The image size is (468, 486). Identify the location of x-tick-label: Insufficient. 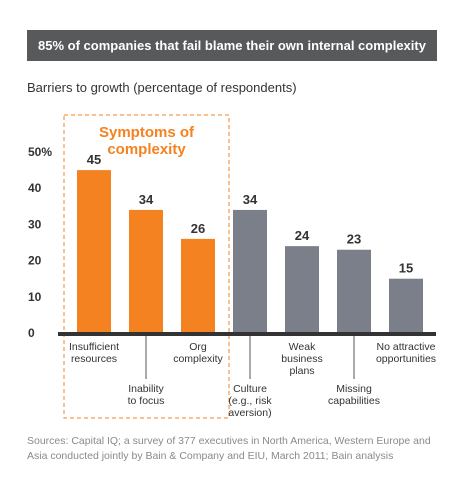
(94, 347).